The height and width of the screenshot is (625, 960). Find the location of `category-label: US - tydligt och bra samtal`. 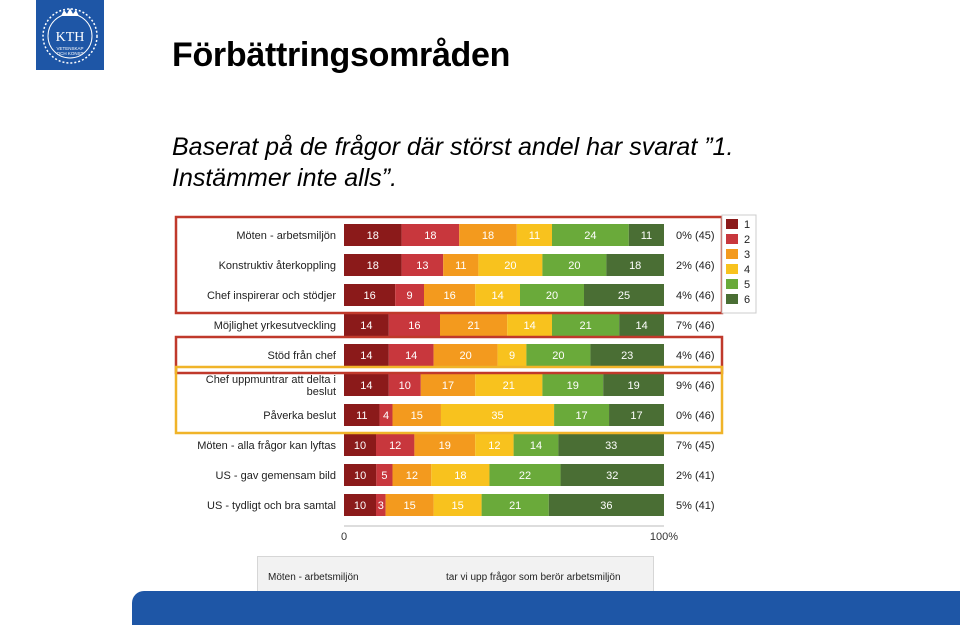

category-label: US - tydligt och bra samtal is located at coordinates (271, 506).